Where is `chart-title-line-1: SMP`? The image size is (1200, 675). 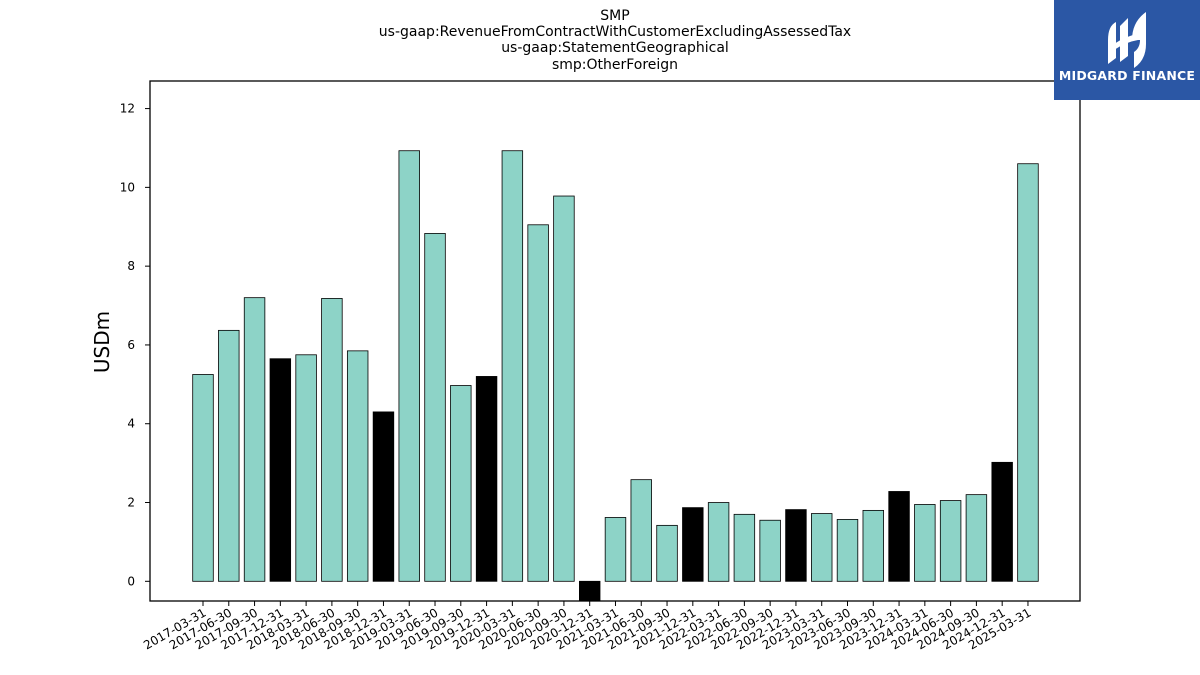
chart-title-line-1: SMP is located at coordinates (614, 16).